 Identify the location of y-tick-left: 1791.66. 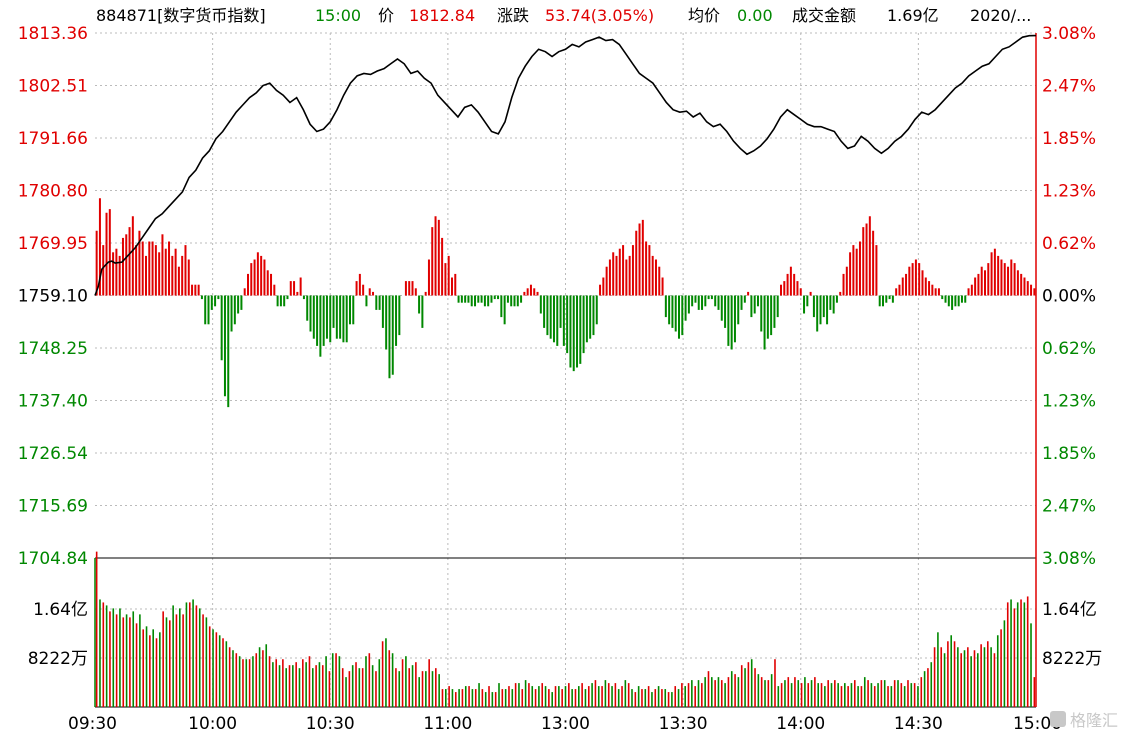
(53, 139).